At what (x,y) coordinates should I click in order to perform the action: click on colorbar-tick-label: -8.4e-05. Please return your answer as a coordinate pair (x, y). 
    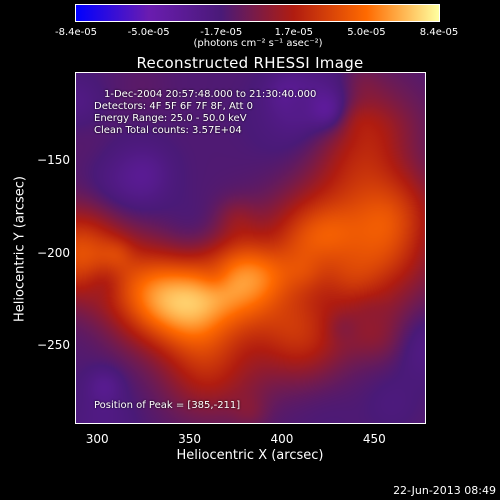
    Looking at the image, I should click on (76, 32).